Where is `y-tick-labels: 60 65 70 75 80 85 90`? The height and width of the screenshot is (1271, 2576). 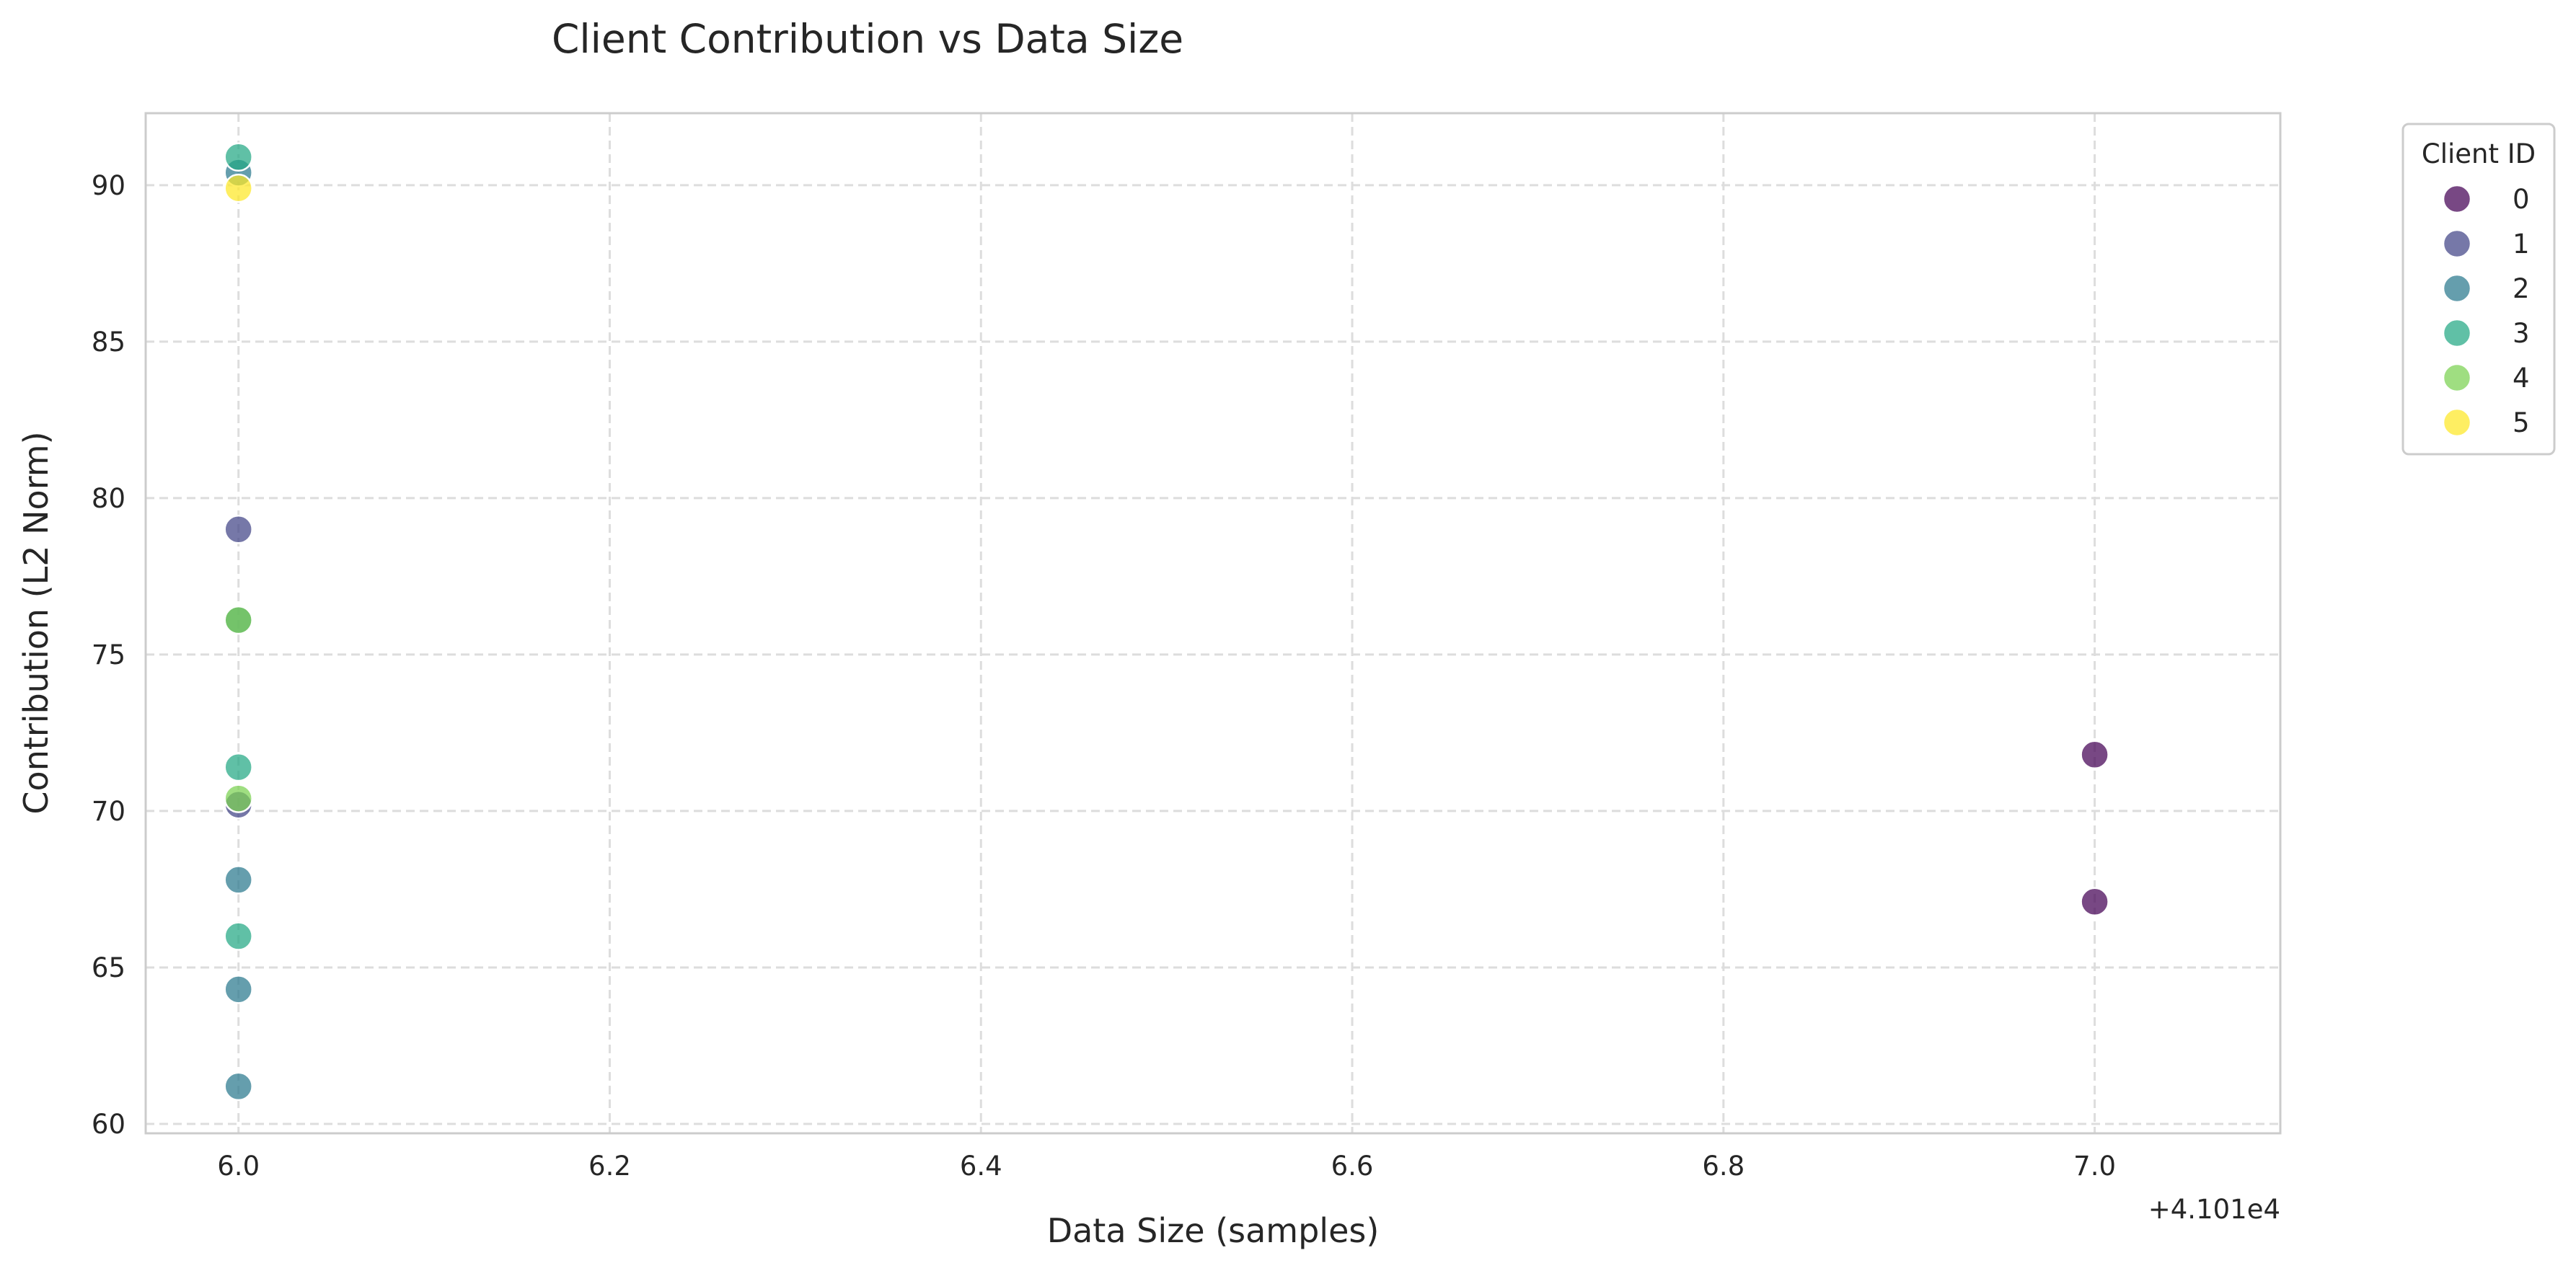
y-tick-labels: 60 65 70 75 80 85 90 is located at coordinates (108, 655).